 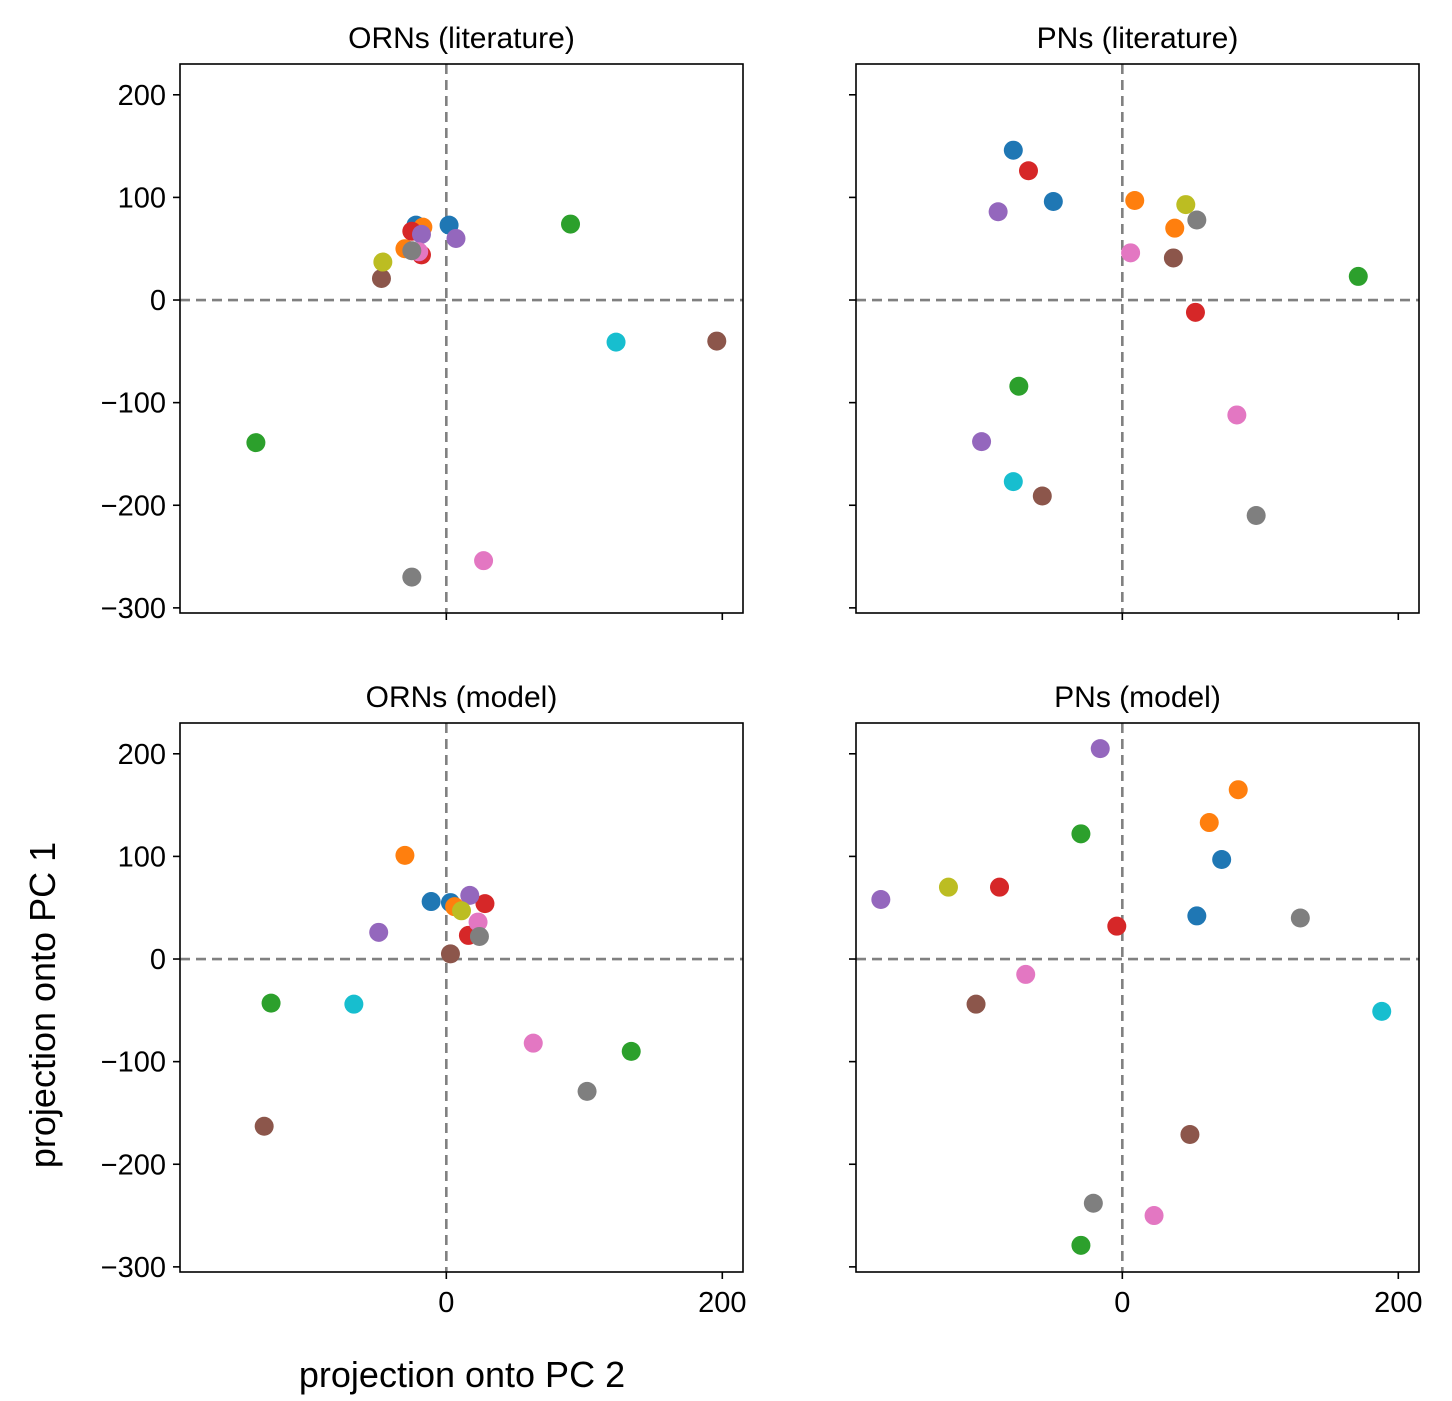 I want to click on x-axis-label: projection onto PC 2, so click(x=462, y=1374).